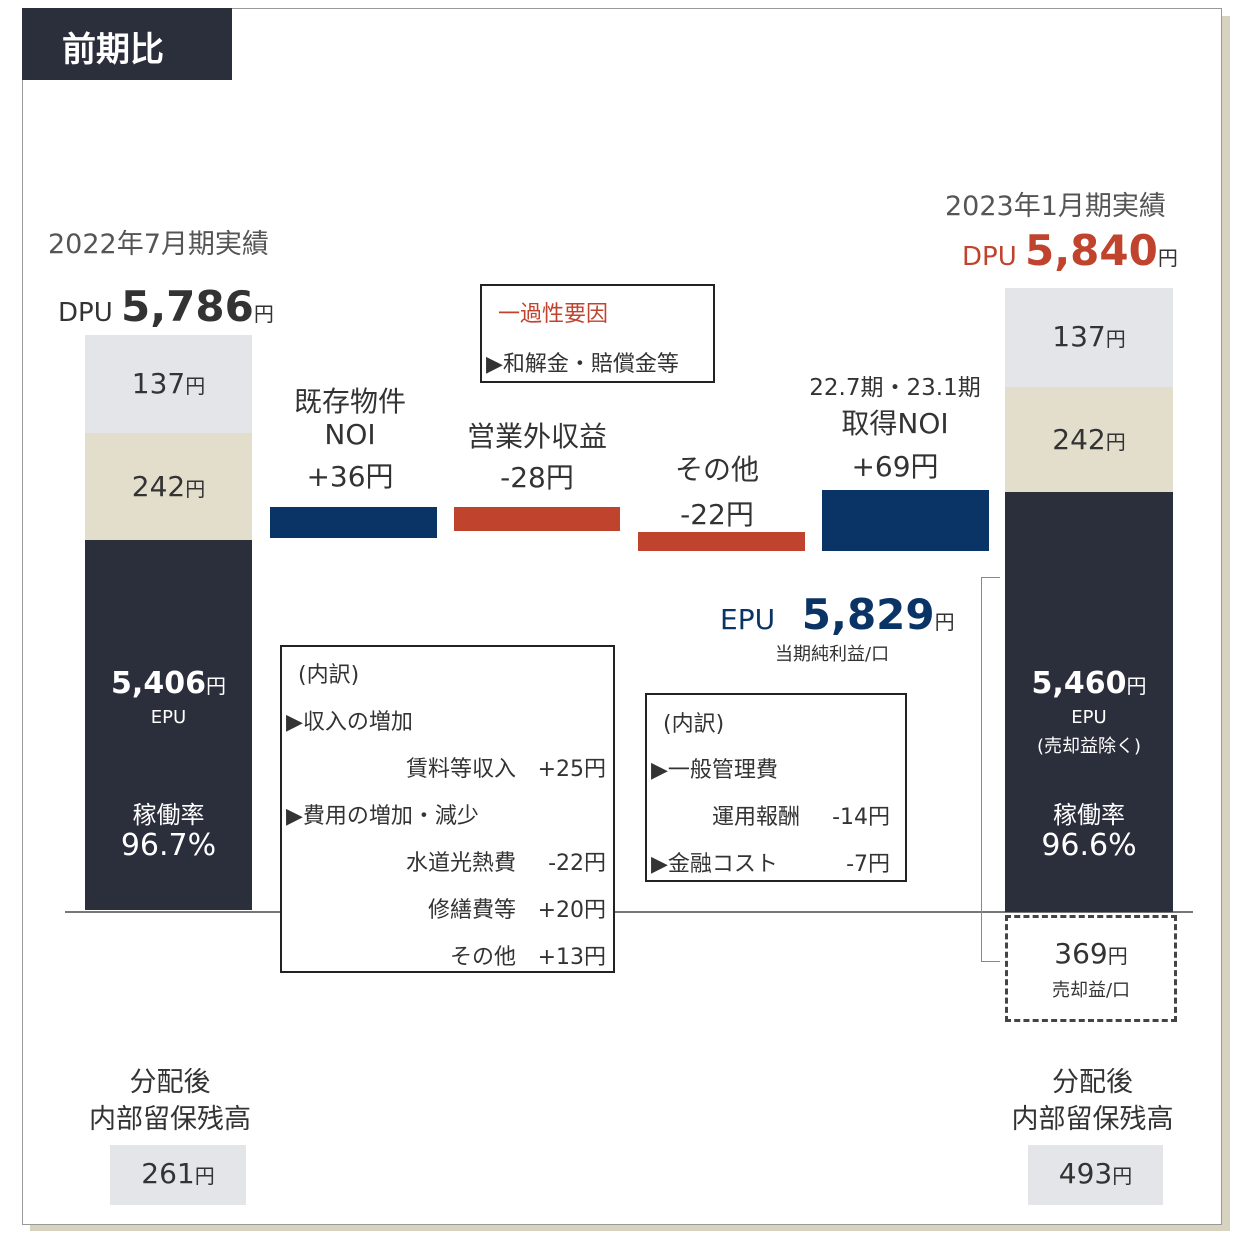 Image resolution: width=1238 pixels, height=1233 pixels. Describe the element at coordinates (582, 364) in the screenshot. I see `note-item: ▶和解金・賠償金等` at that location.